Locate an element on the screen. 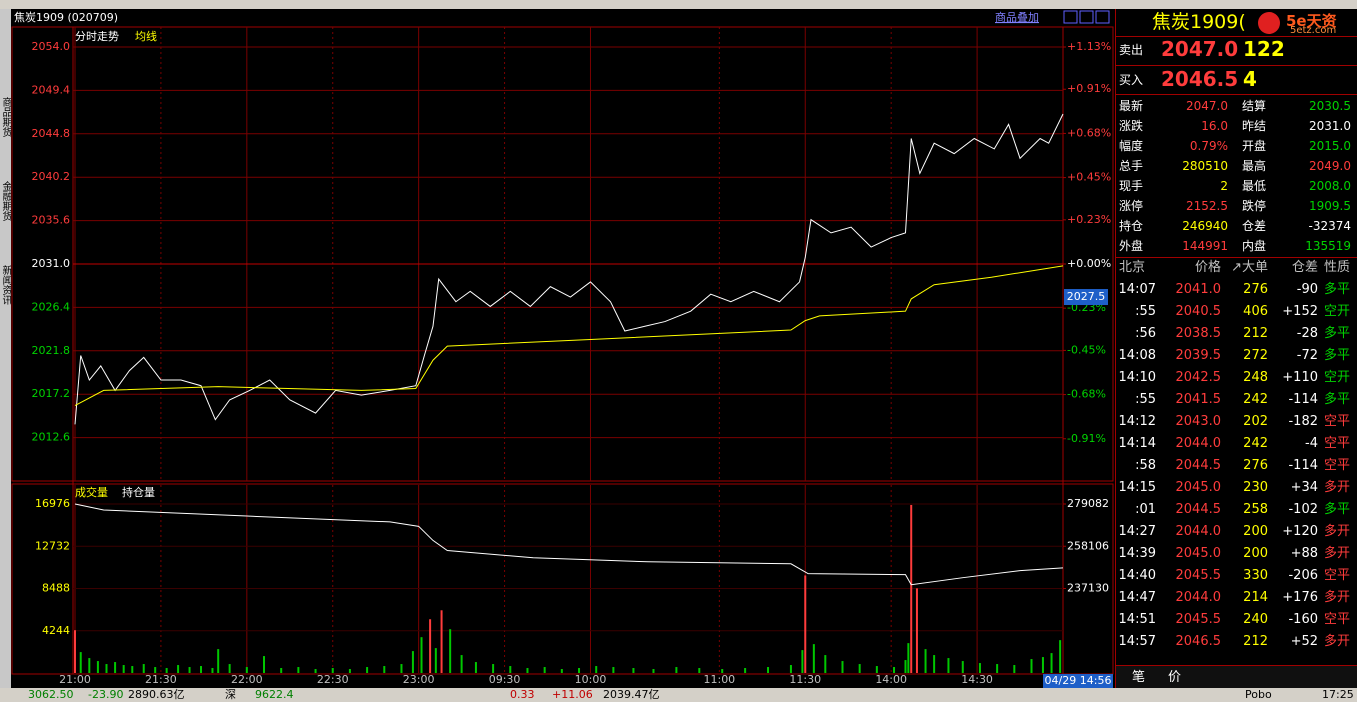 The image size is (1357, 702). x-tick-label: 21:00 is located at coordinates (75, 679).